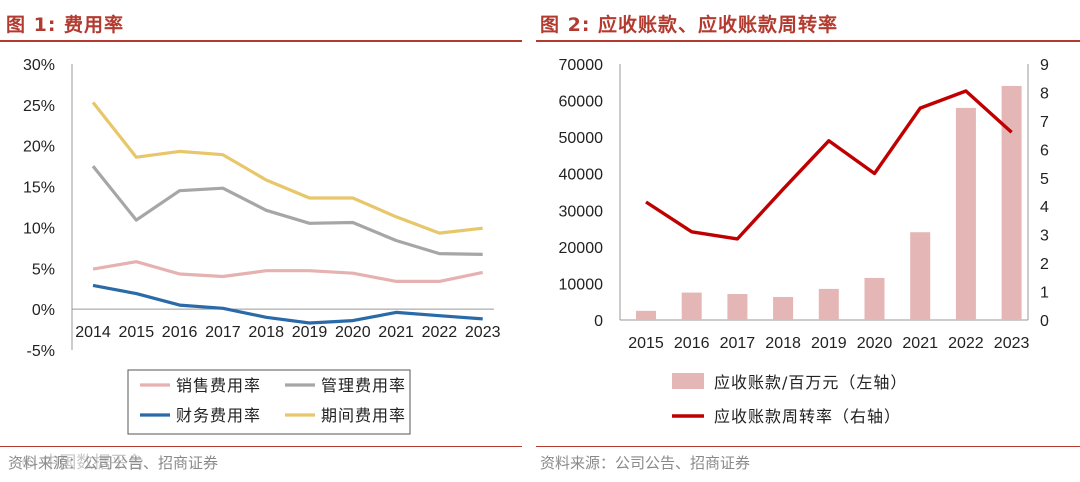 Image resolution: width=1080 pixels, height=482 pixels. Describe the element at coordinates (808, 446) in the screenshot. I see `right-bottom-rule` at that location.